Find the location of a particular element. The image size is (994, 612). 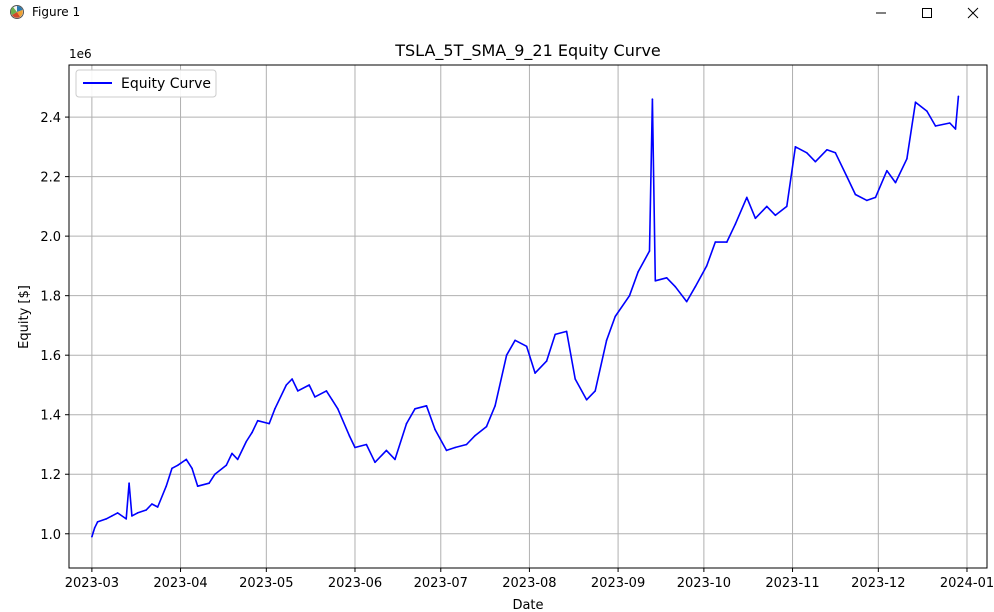

window-titlebar: Figure 1 is located at coordinates (497, 12).